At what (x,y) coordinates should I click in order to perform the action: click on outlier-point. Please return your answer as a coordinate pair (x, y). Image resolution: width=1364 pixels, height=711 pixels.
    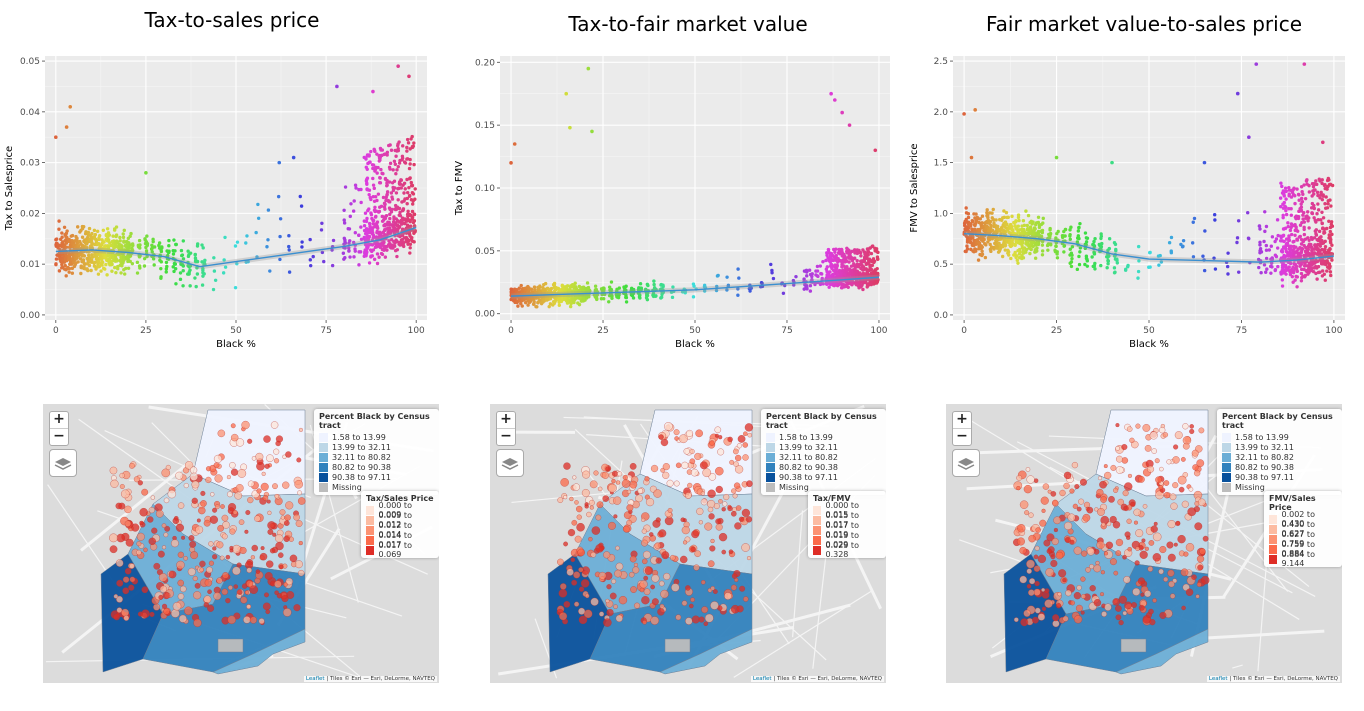
    Looking at the image, I should click on (373, 91).